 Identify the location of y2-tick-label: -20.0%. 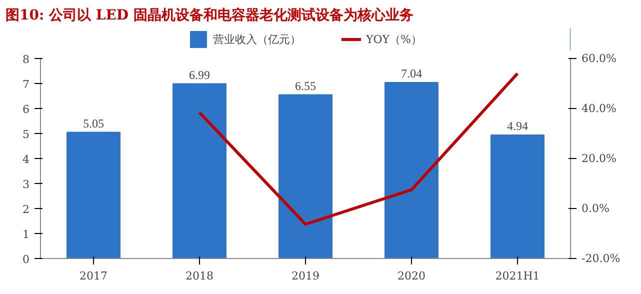
(601, 258).